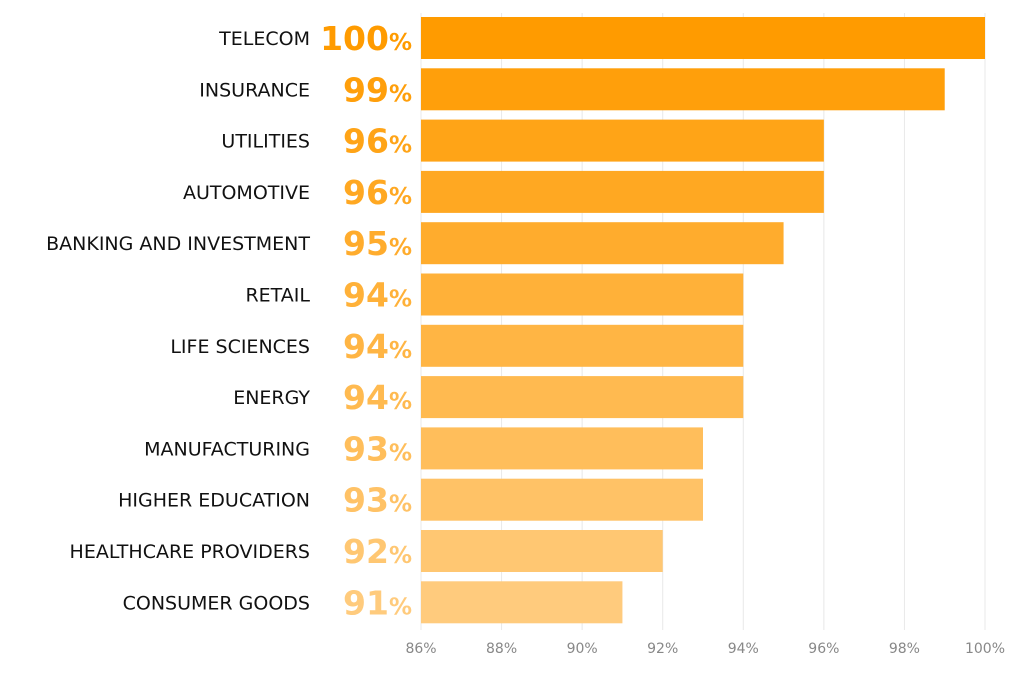 The height and width of the screenshot is (683, 1024). I want to click on x-tick-label: 88%, so click(501, 649).